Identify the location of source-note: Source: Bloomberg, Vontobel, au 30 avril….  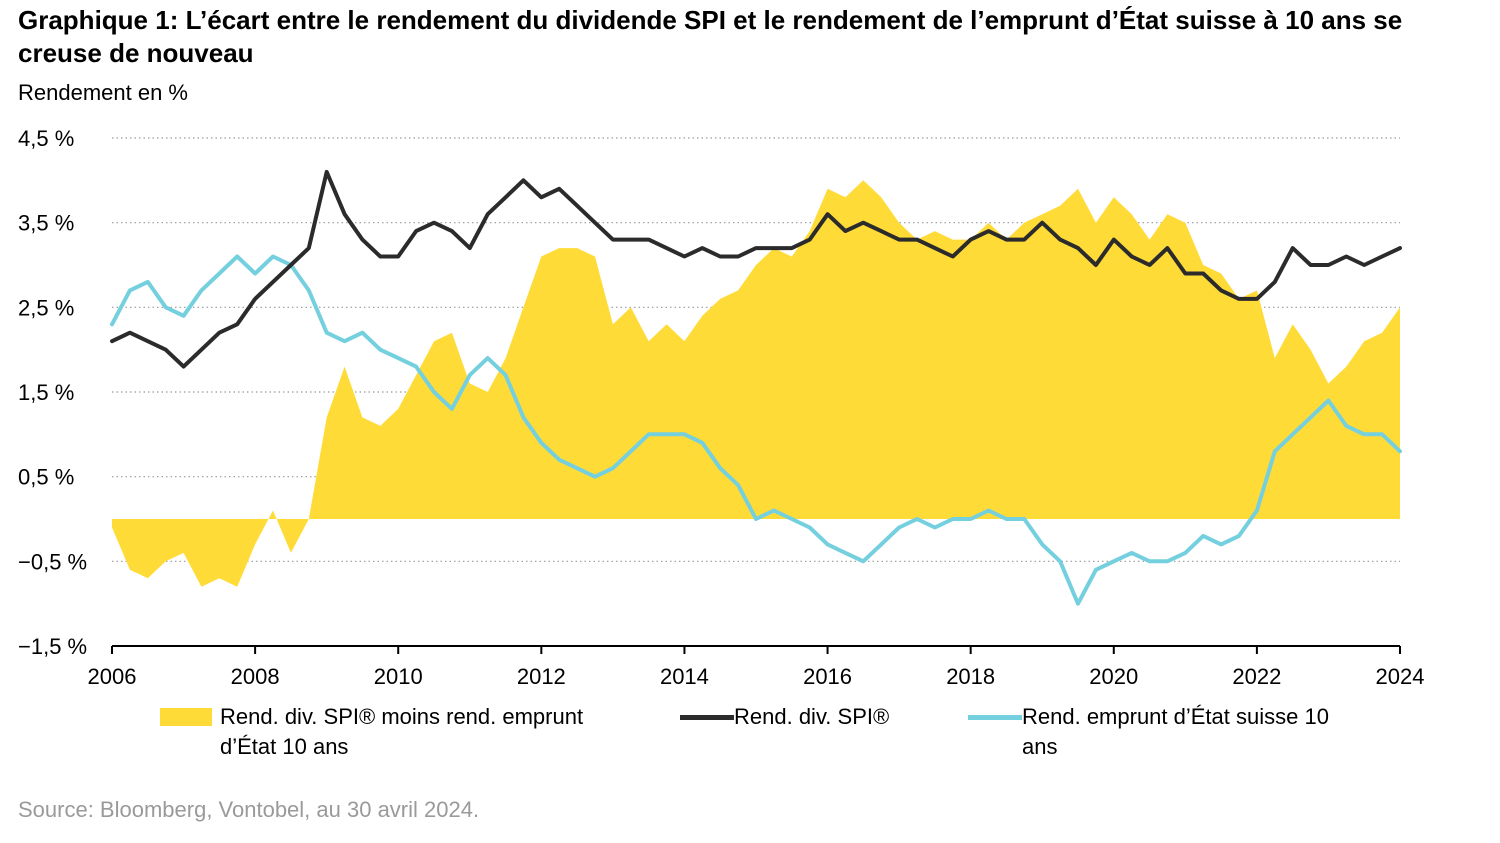
(249, 809).